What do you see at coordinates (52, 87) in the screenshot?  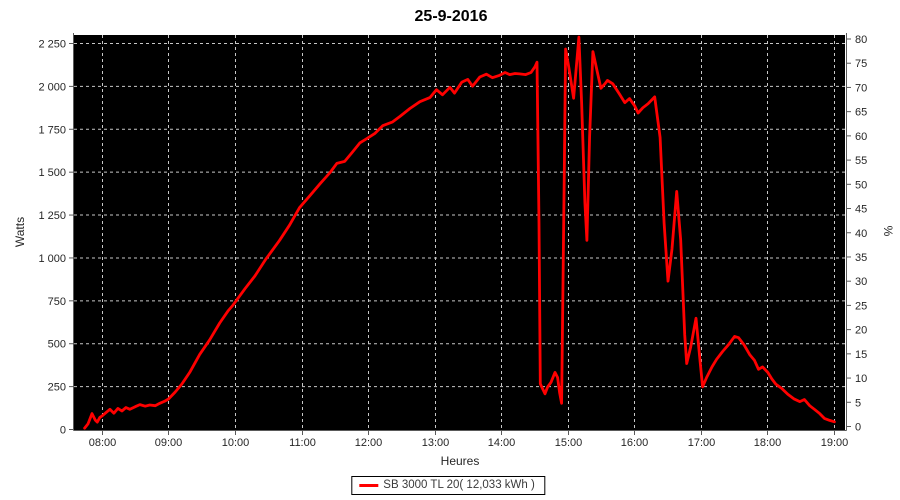 I see `y-axis-left-tick-label: 2 000` at bounding box center [52, 87].